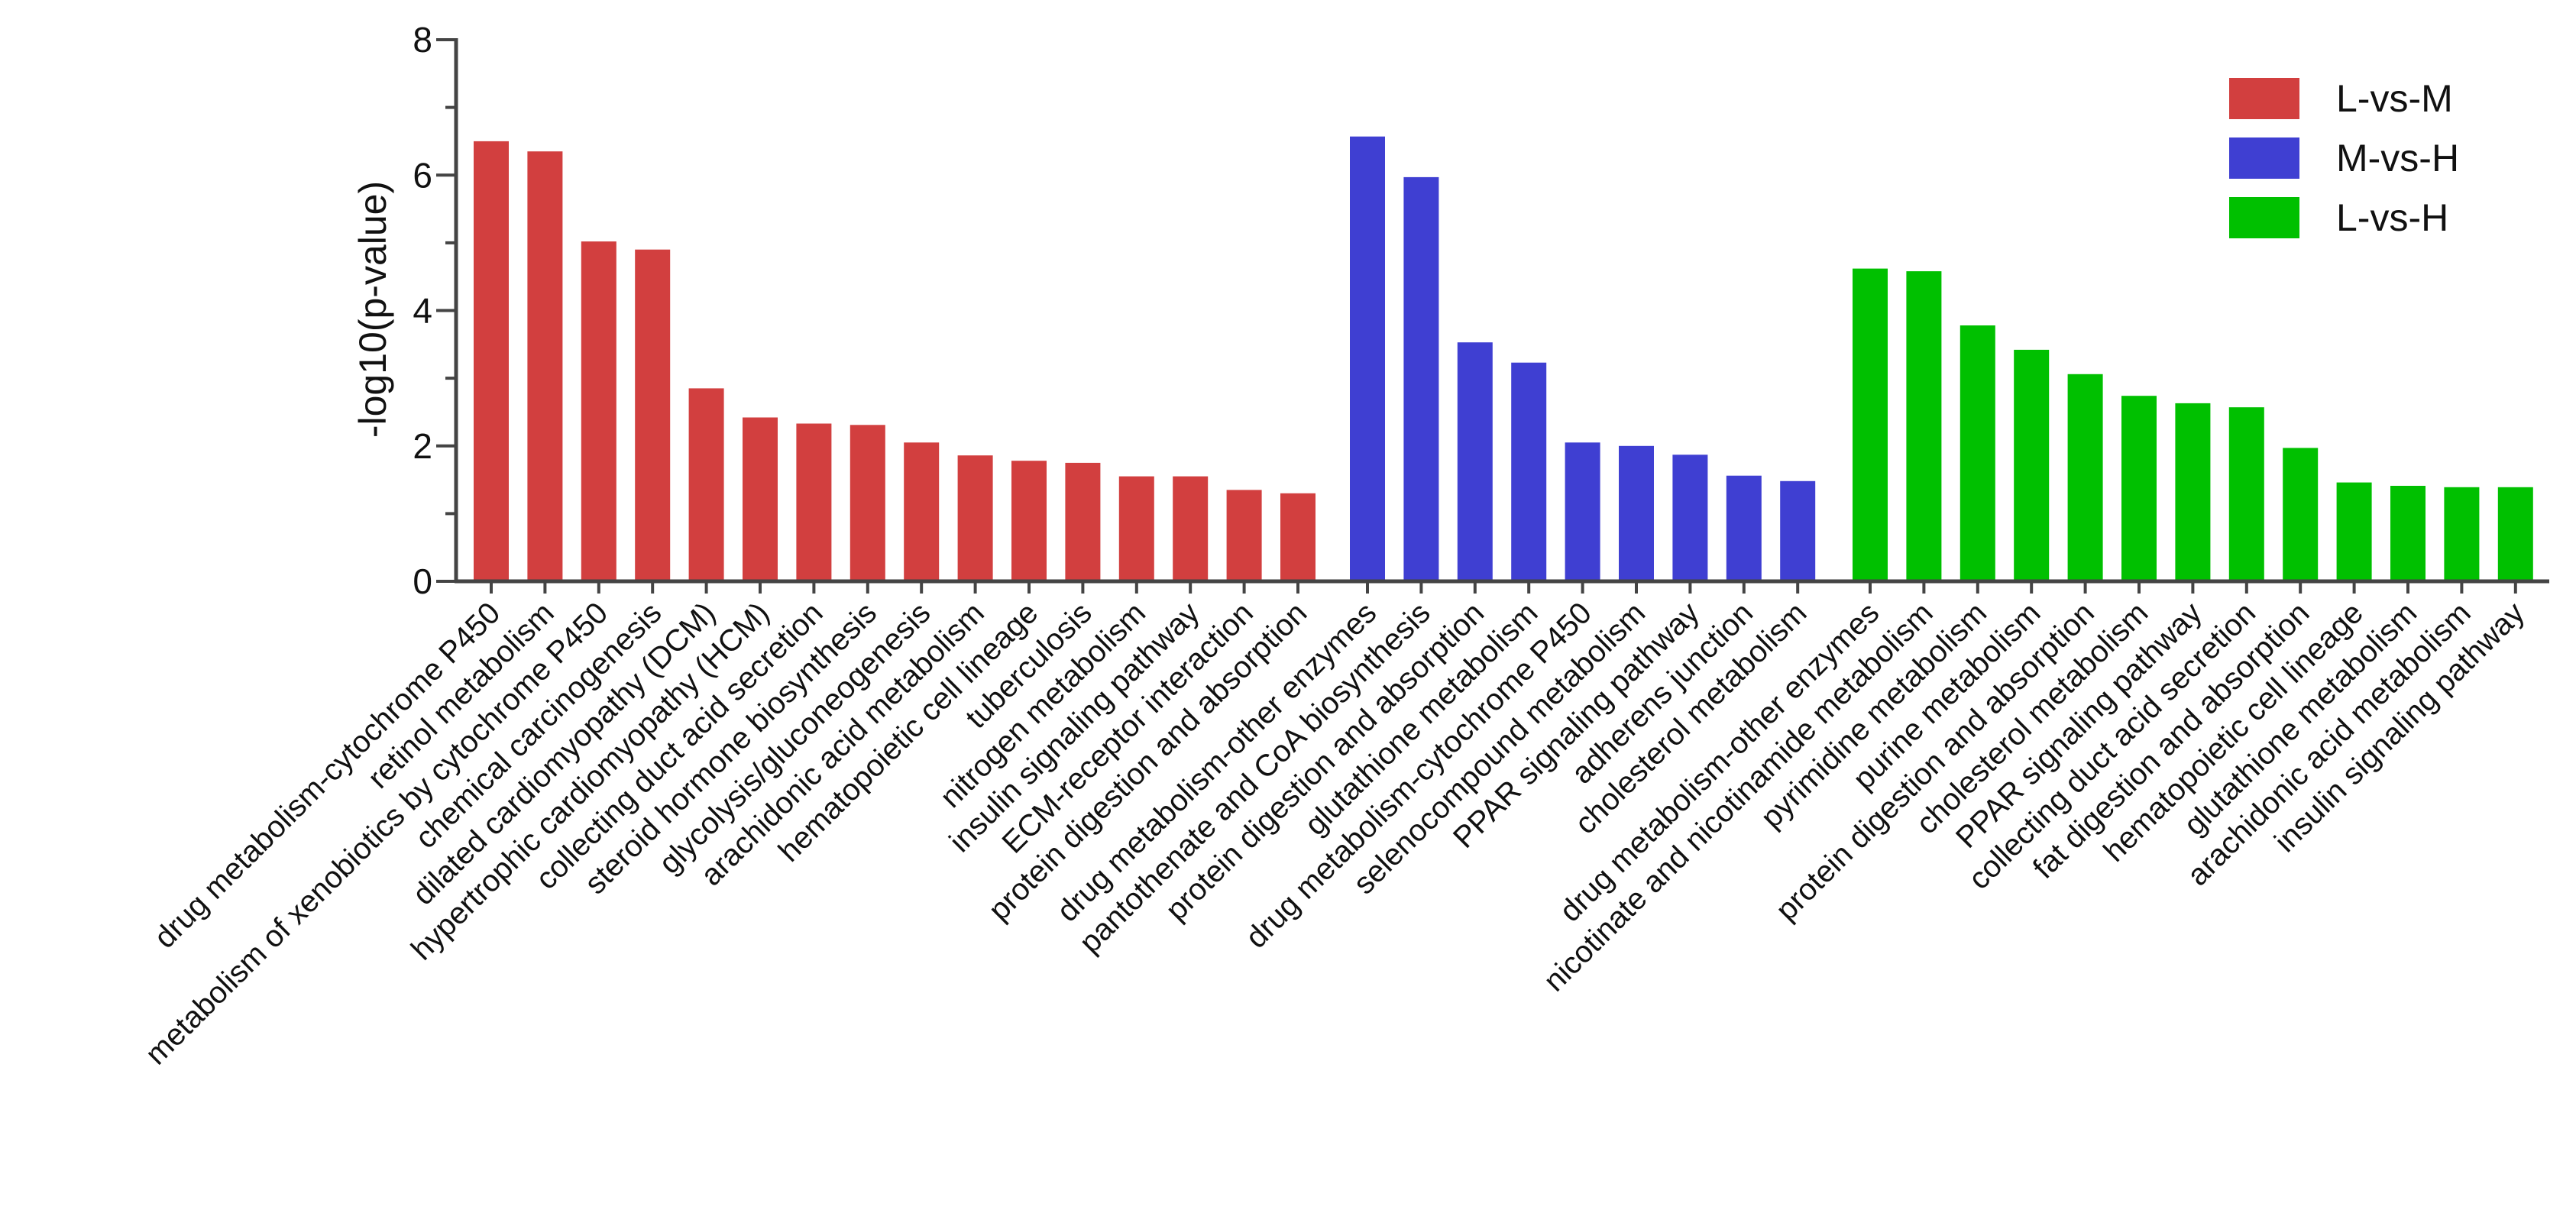 The image size is (2576, 1226). I want to click on y-ticks-layer: 0 2 4 6 8, so click(434, 311).